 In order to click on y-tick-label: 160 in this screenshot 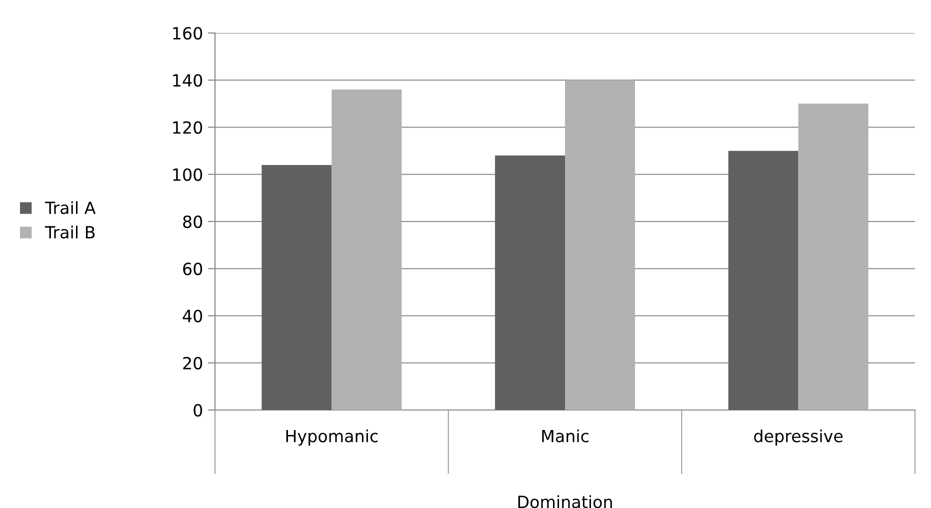, I will do `click(187, 33)`.